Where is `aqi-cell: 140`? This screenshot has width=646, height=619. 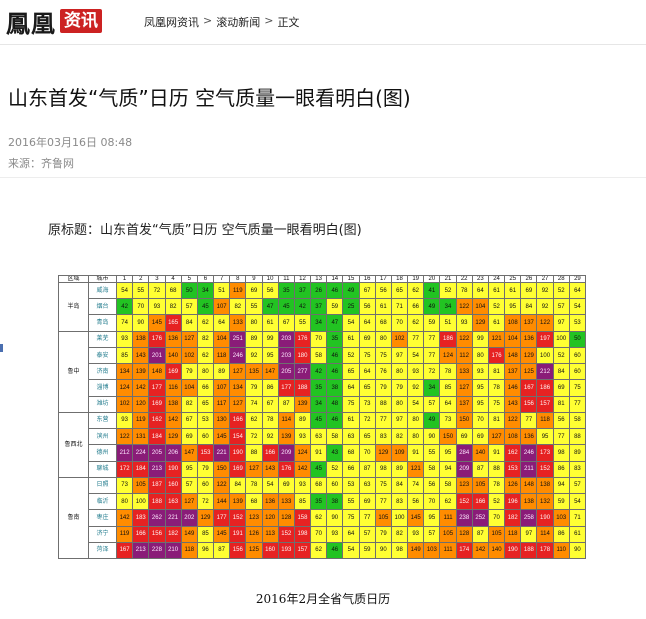 aqi-cell: 140 is located at coordinates (173, 355).